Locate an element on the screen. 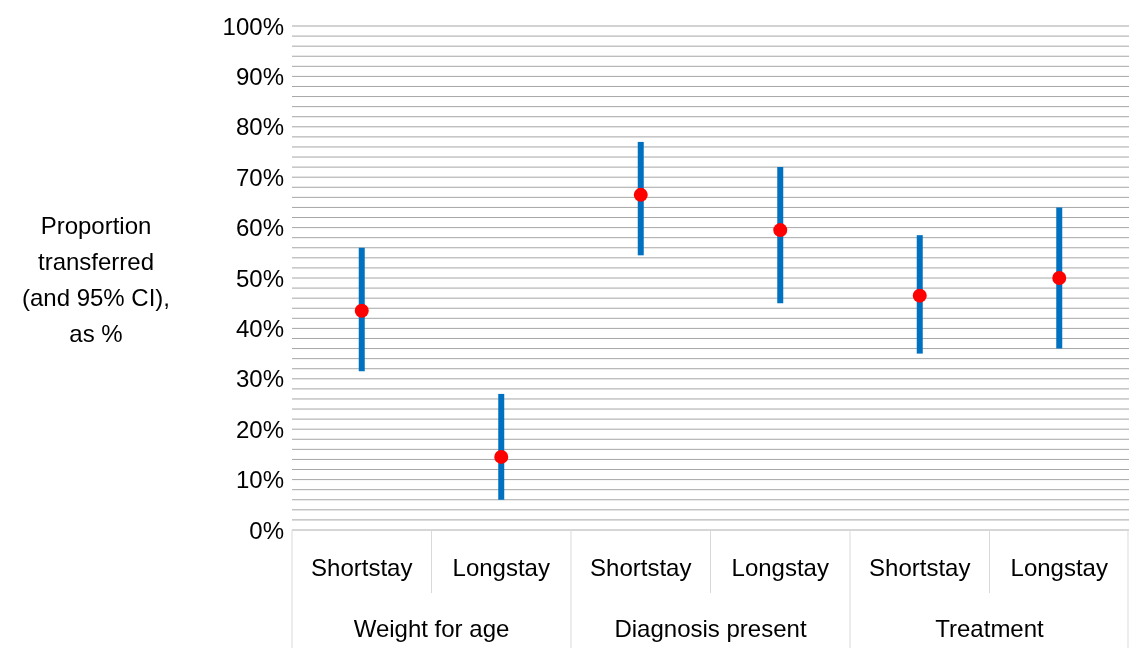  y-tick-label: 0% is located at coordinates (266, 530).